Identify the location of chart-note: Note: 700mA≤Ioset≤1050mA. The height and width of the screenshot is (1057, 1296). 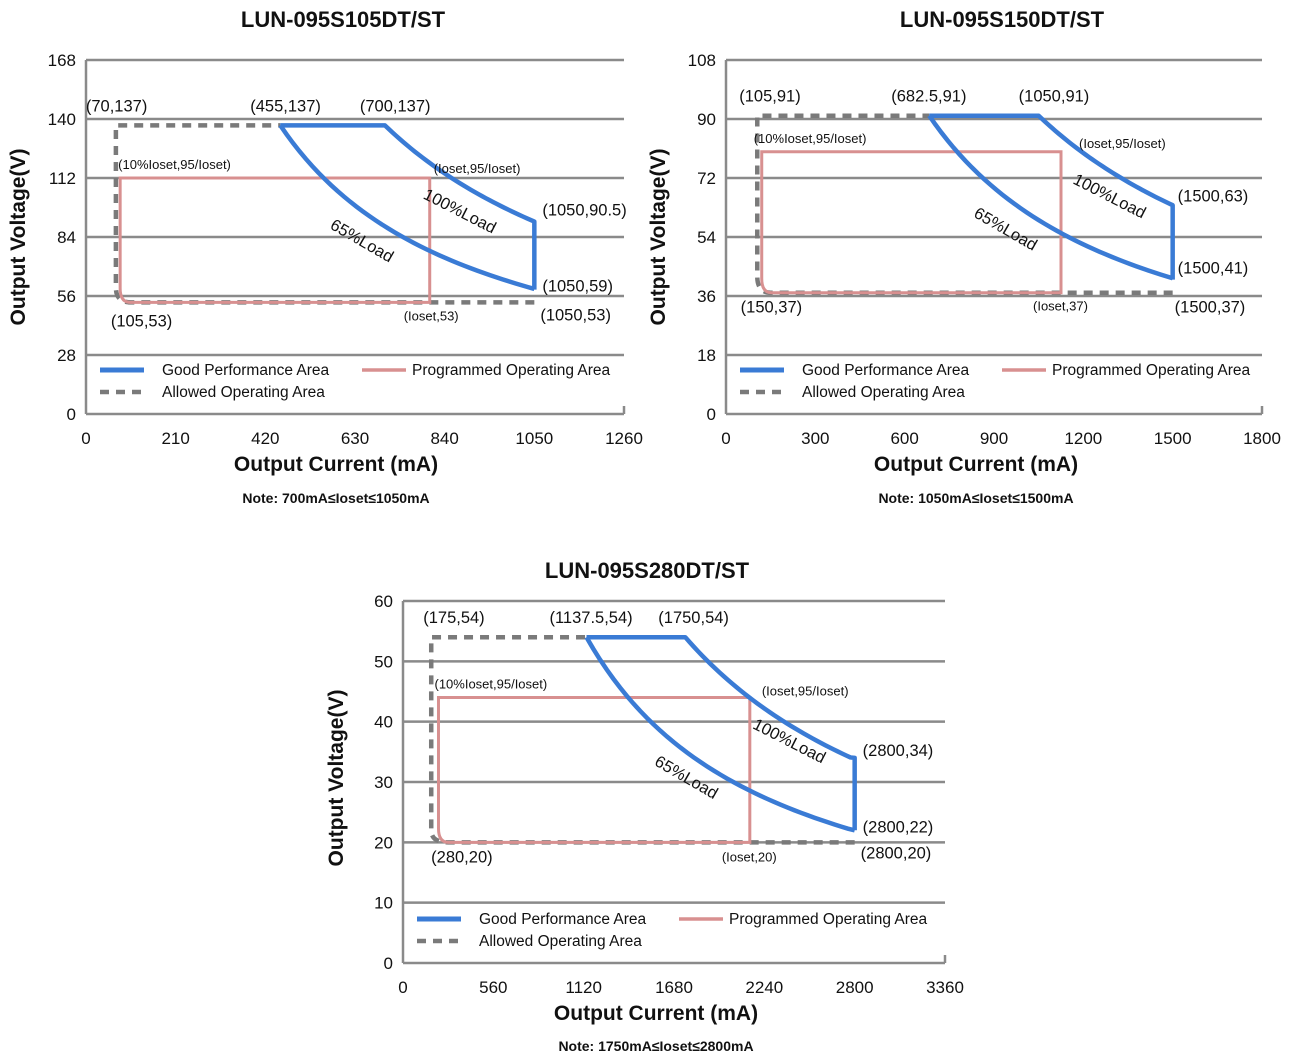
(335, 498).